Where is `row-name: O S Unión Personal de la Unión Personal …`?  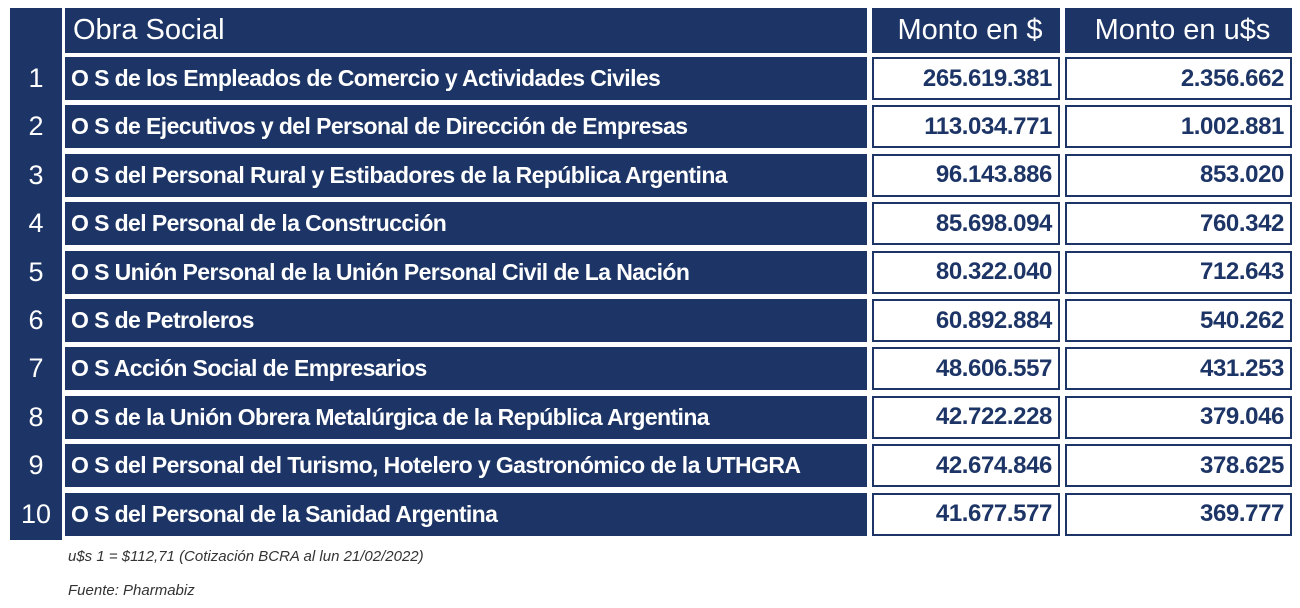
row-name: O S Unión Personal de la Unión Personal … is located at coordinates (466, 272).